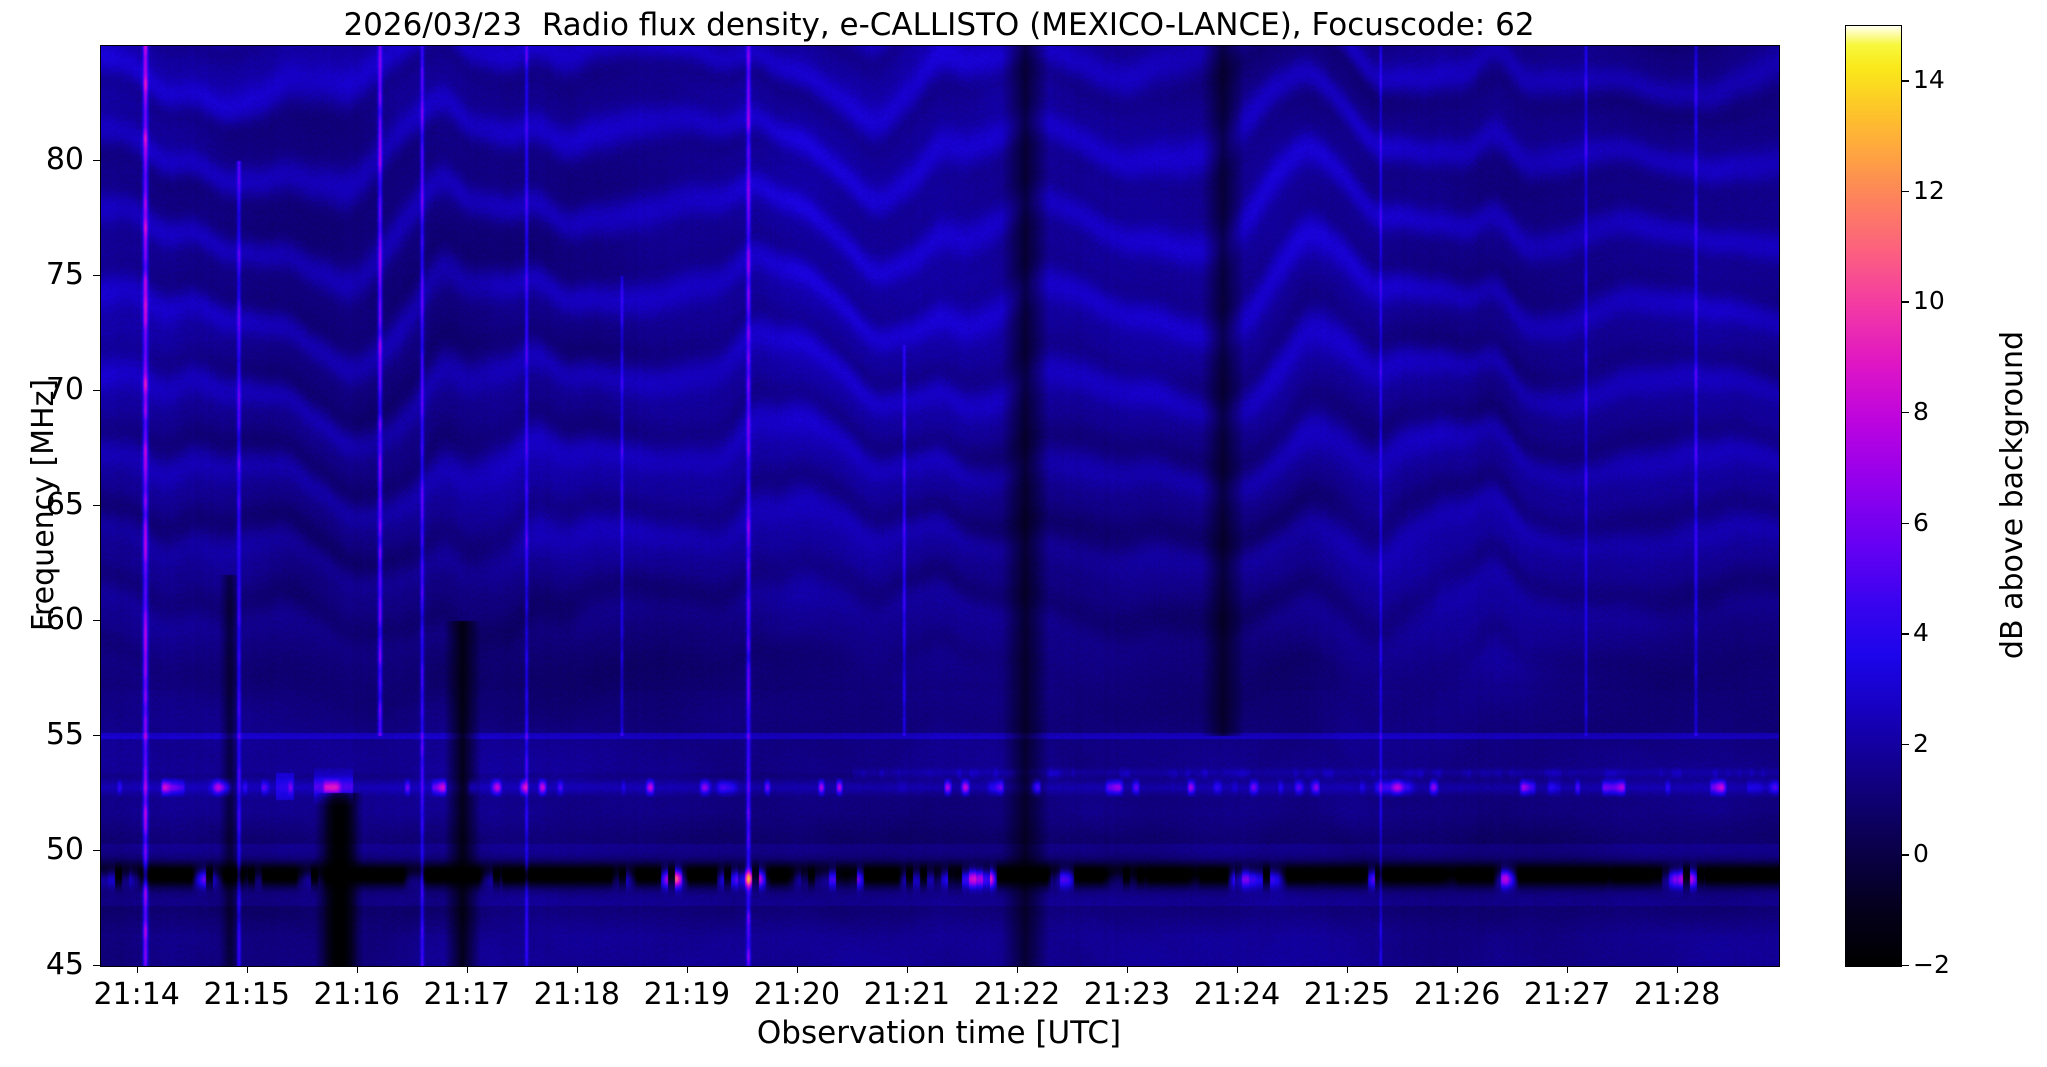  I want to click on y-tick-label: 80, so click(64, 159).